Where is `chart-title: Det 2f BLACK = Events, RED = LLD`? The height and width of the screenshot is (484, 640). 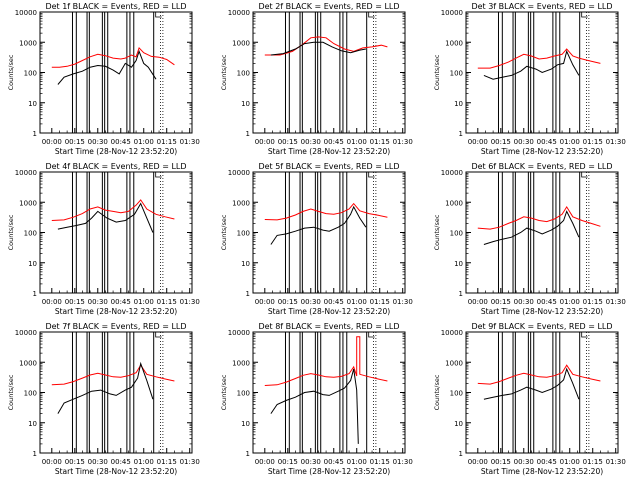
chart-title: Det 2f BLACK = Events, RED = LLD is located at coordinates (328, 6).